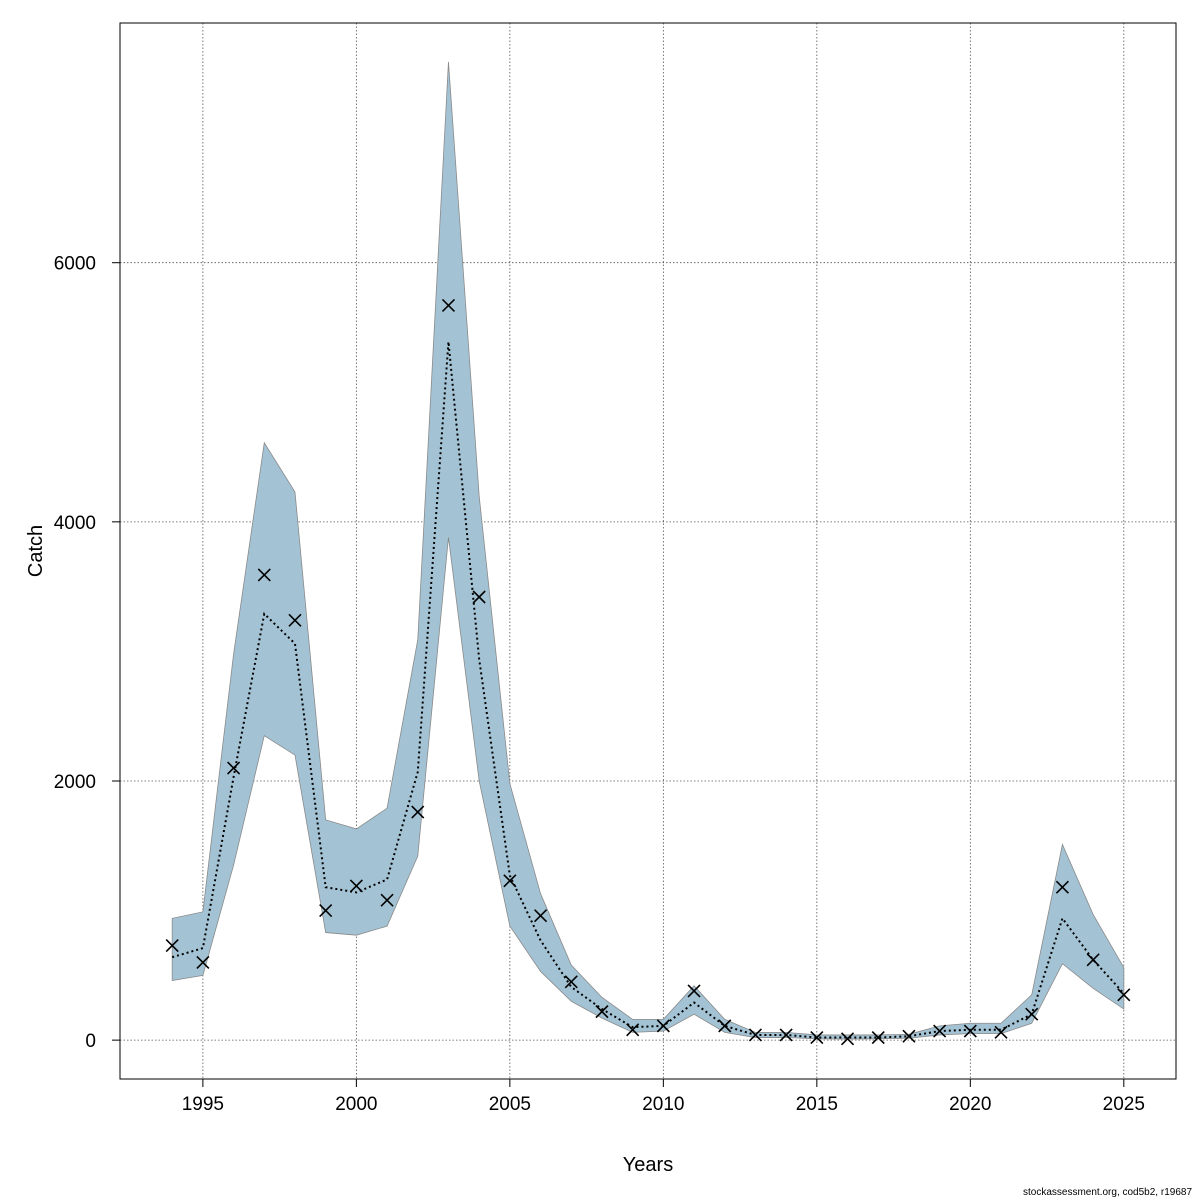 Image resolution: width=1200 pixels, height=1200 pixels. I want to click on x-tick-label: 2025, so click(1124, 1104).